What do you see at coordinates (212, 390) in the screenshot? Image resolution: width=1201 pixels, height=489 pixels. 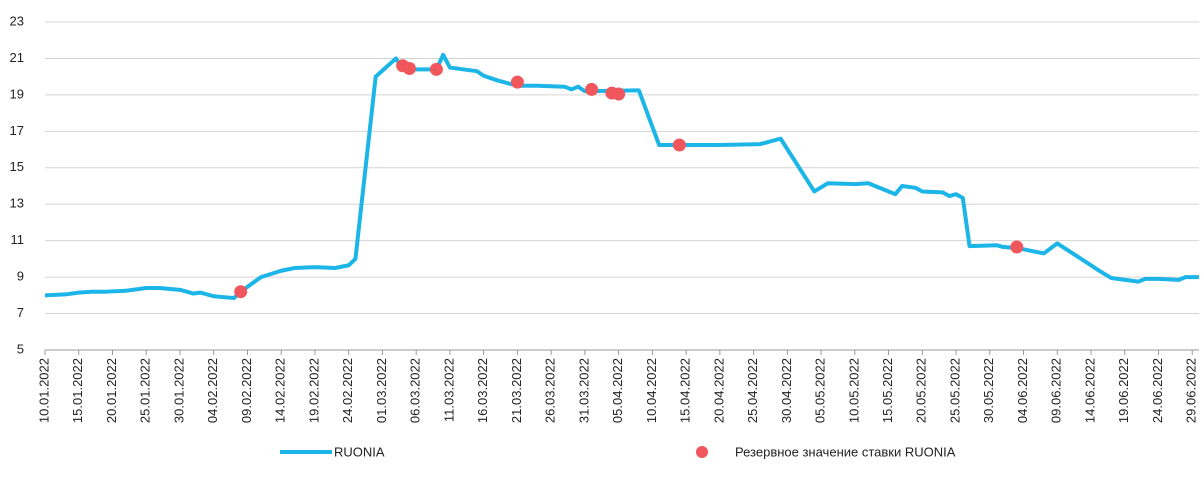 I see `x-tick-label: 04.02.2022` at bounding box center [212, 390].